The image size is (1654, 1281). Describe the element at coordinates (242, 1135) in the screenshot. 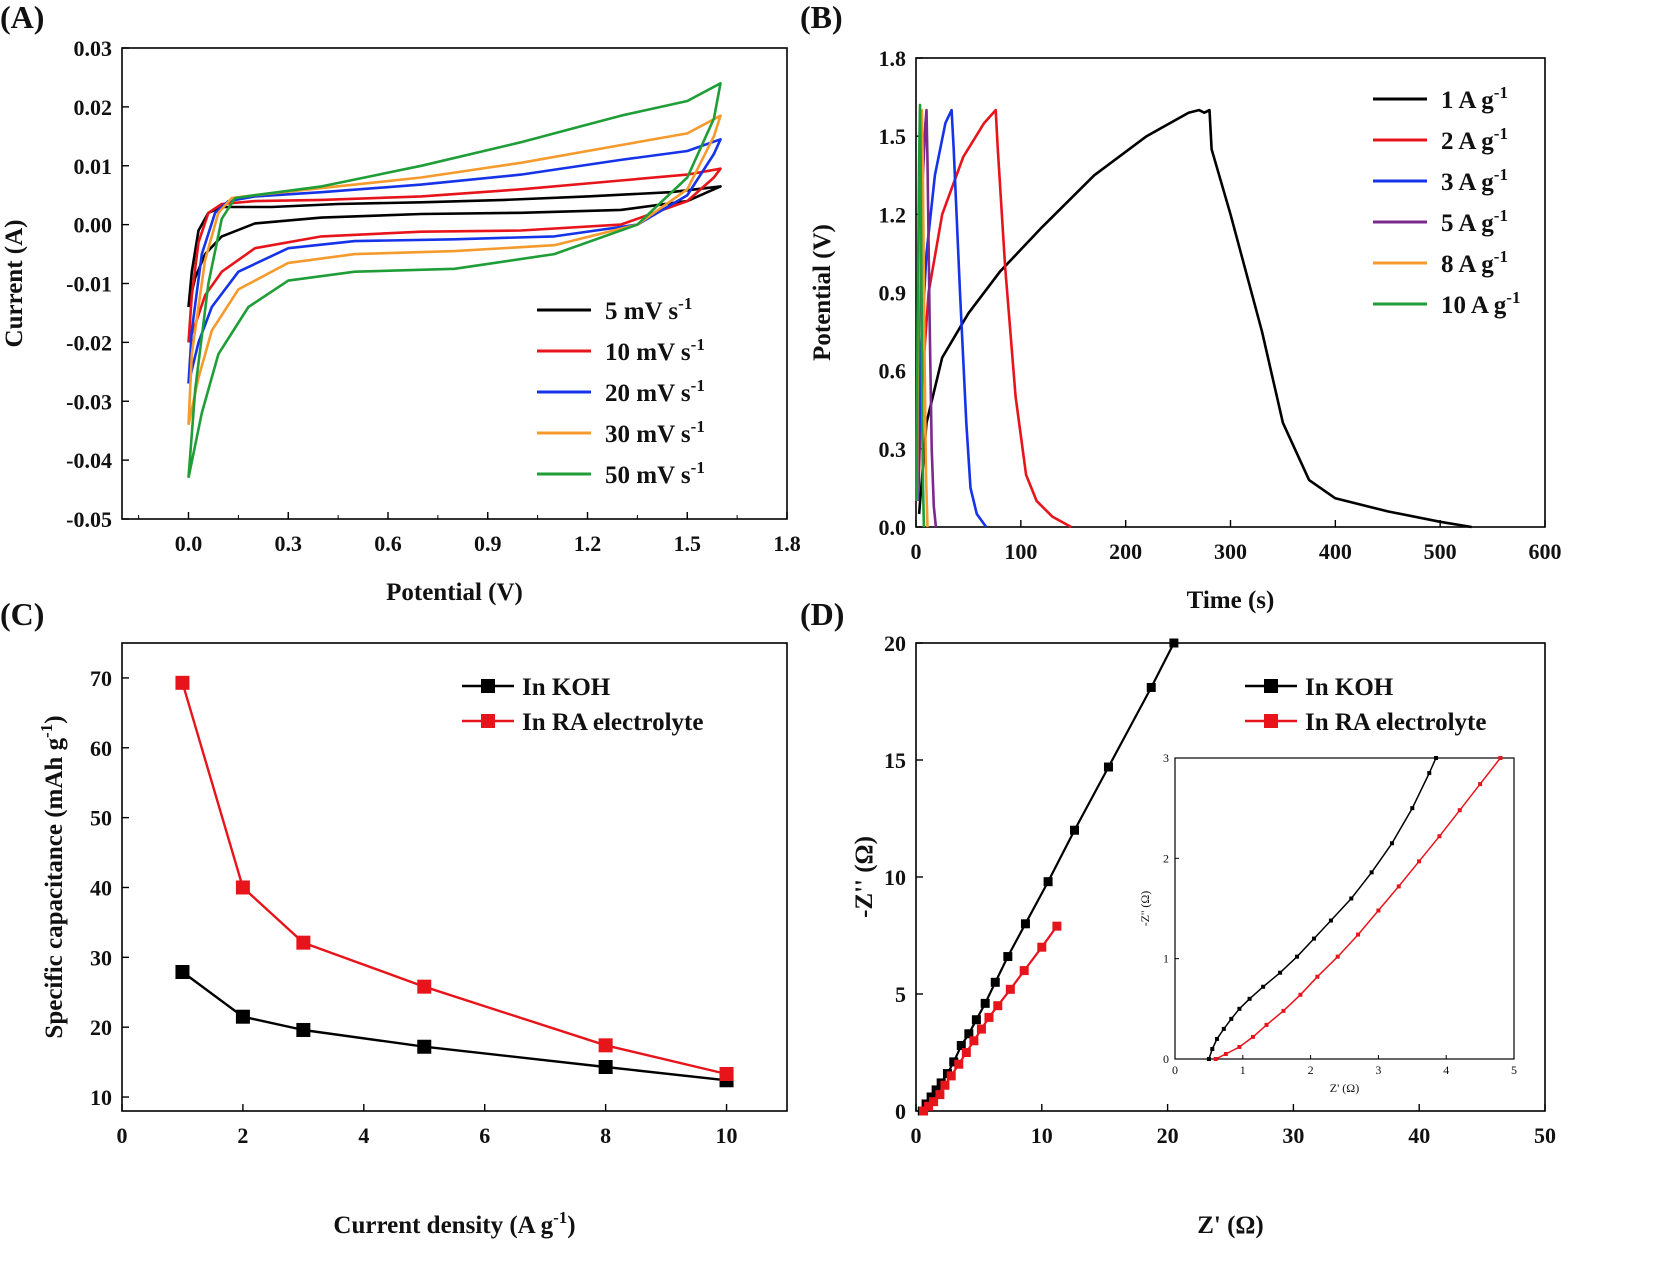

I see `x-tick-label: 2` at that location.